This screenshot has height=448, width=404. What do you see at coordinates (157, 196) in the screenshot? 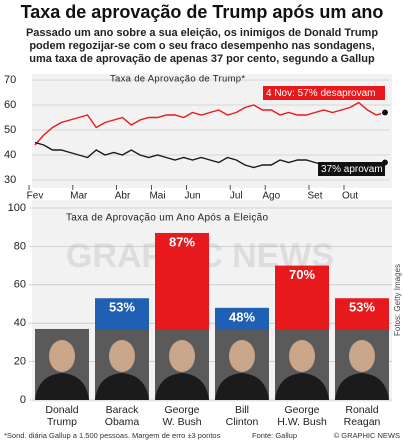
I see `x-tick-label: Mai` at bounding box center [157, 196].